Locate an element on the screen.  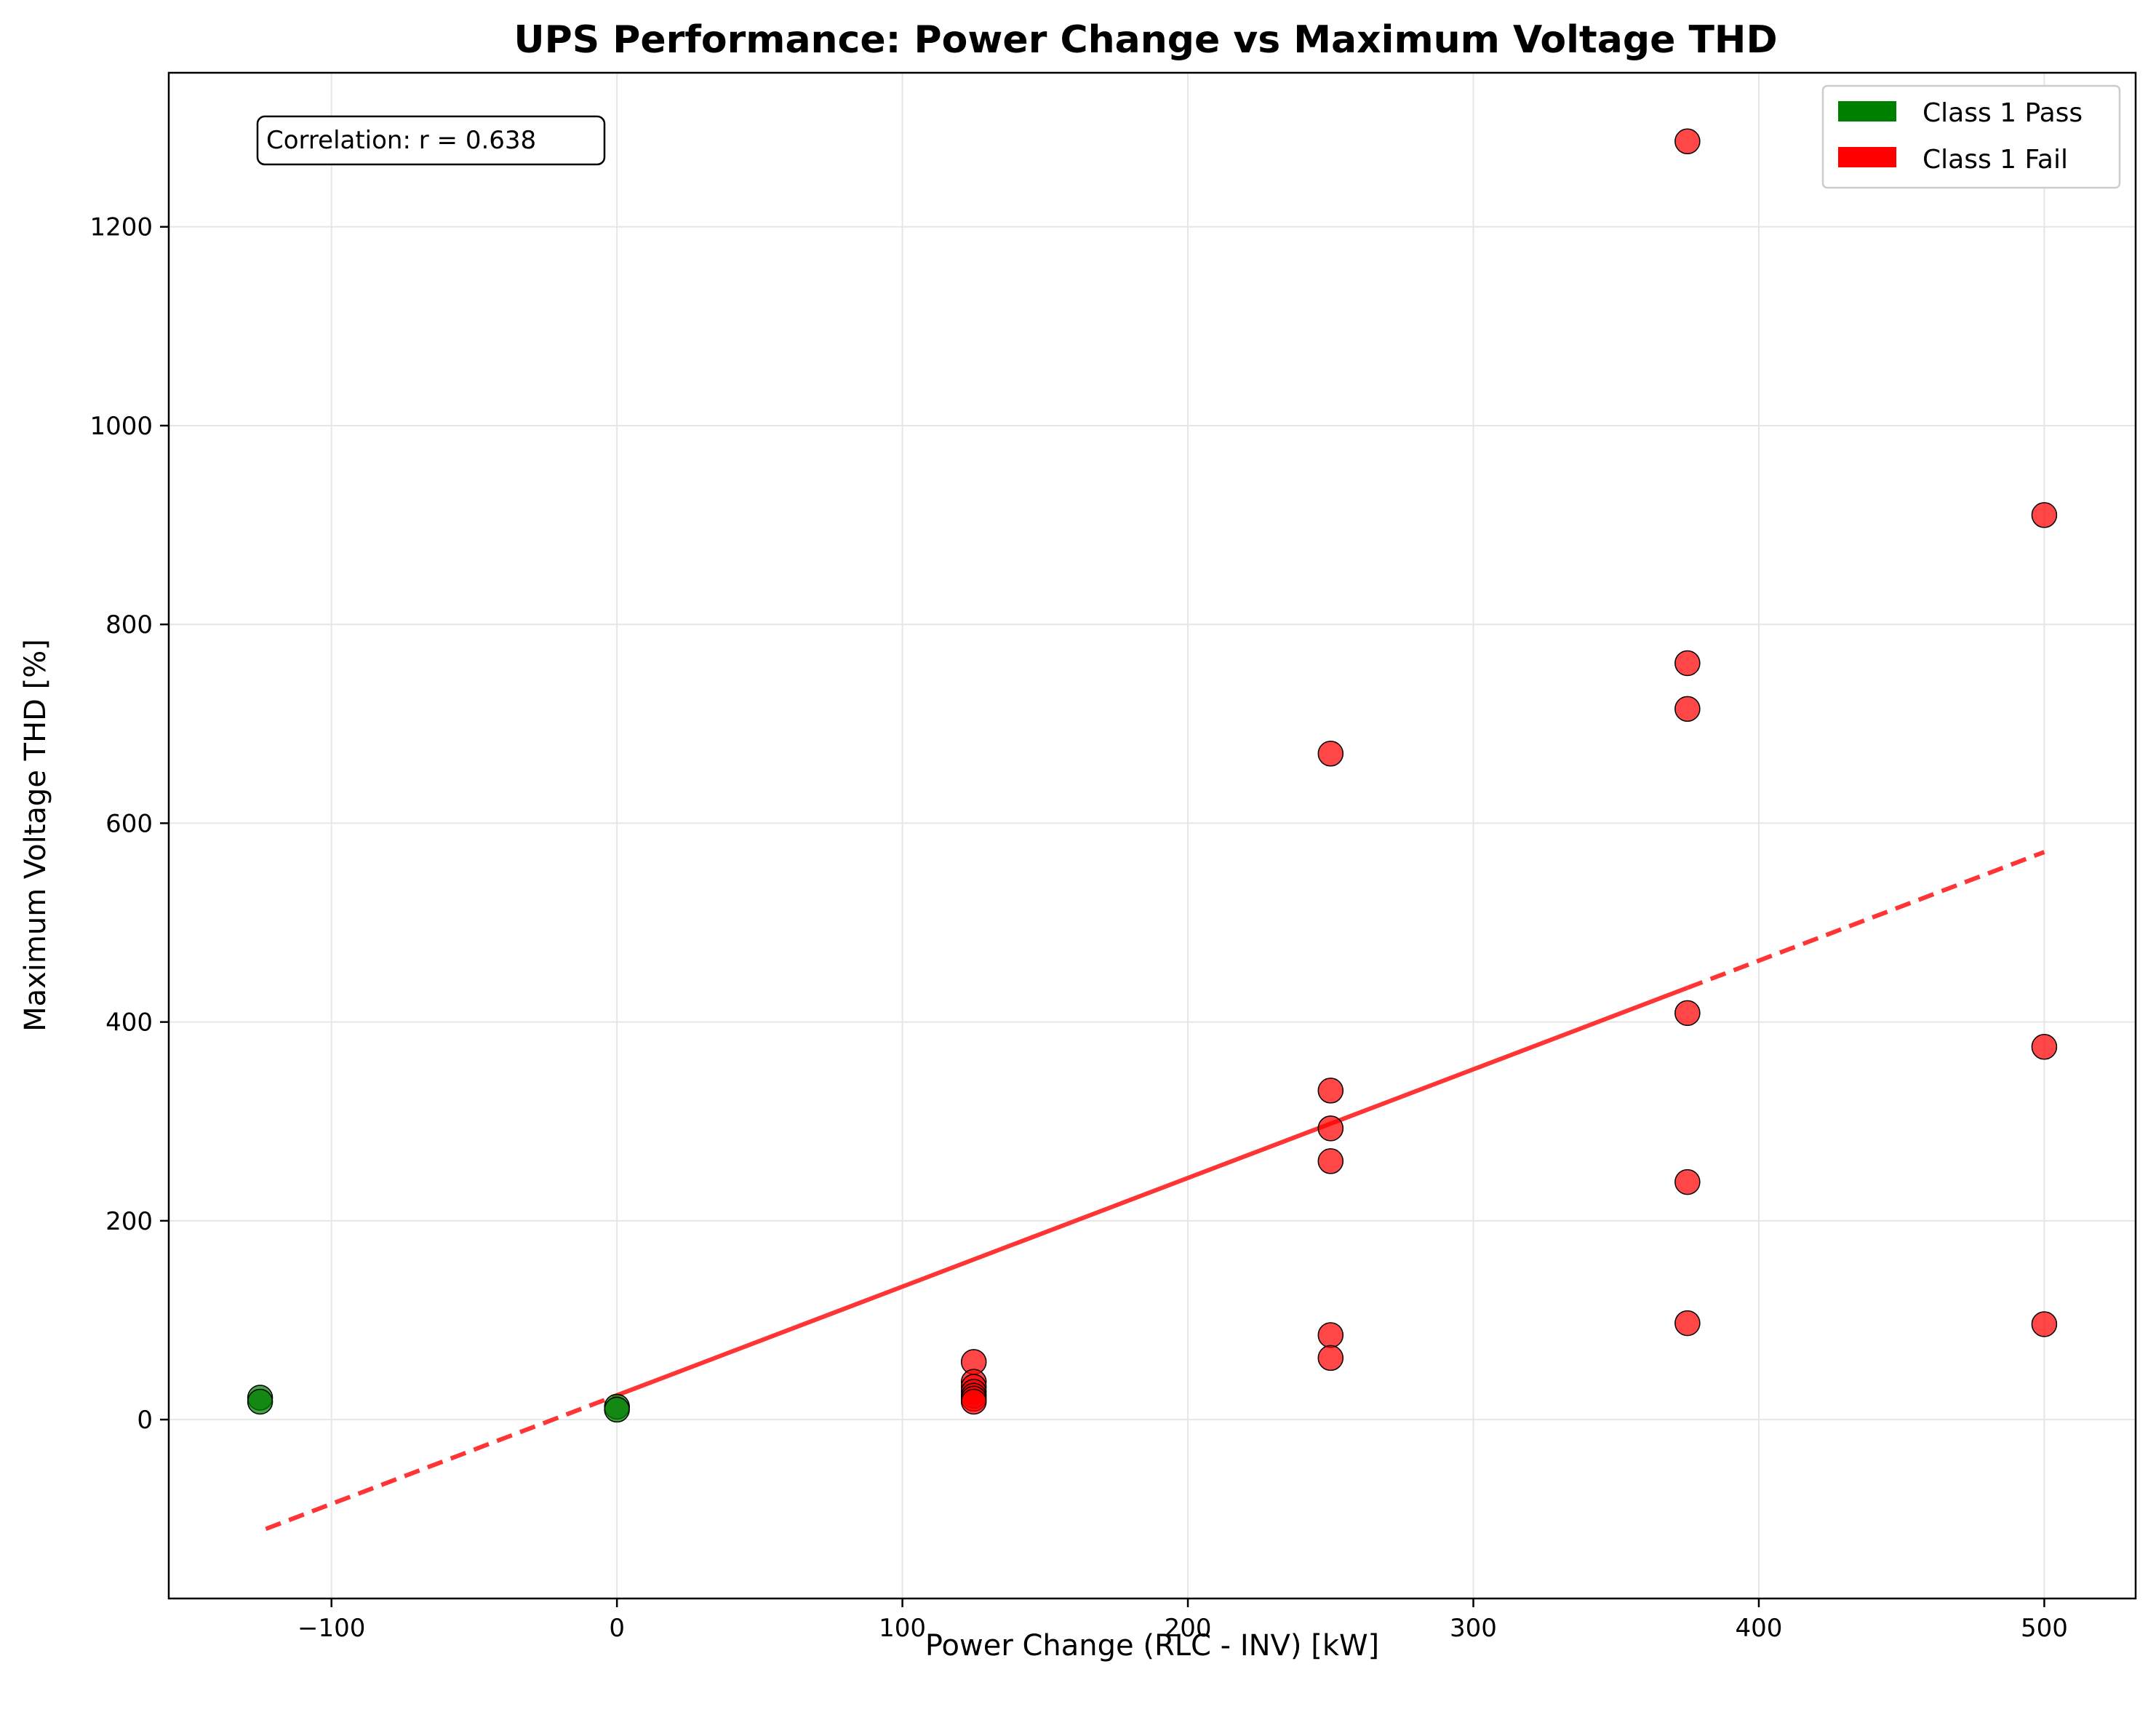
x-tick-label: 0 is located at coordinates (617, 1629).